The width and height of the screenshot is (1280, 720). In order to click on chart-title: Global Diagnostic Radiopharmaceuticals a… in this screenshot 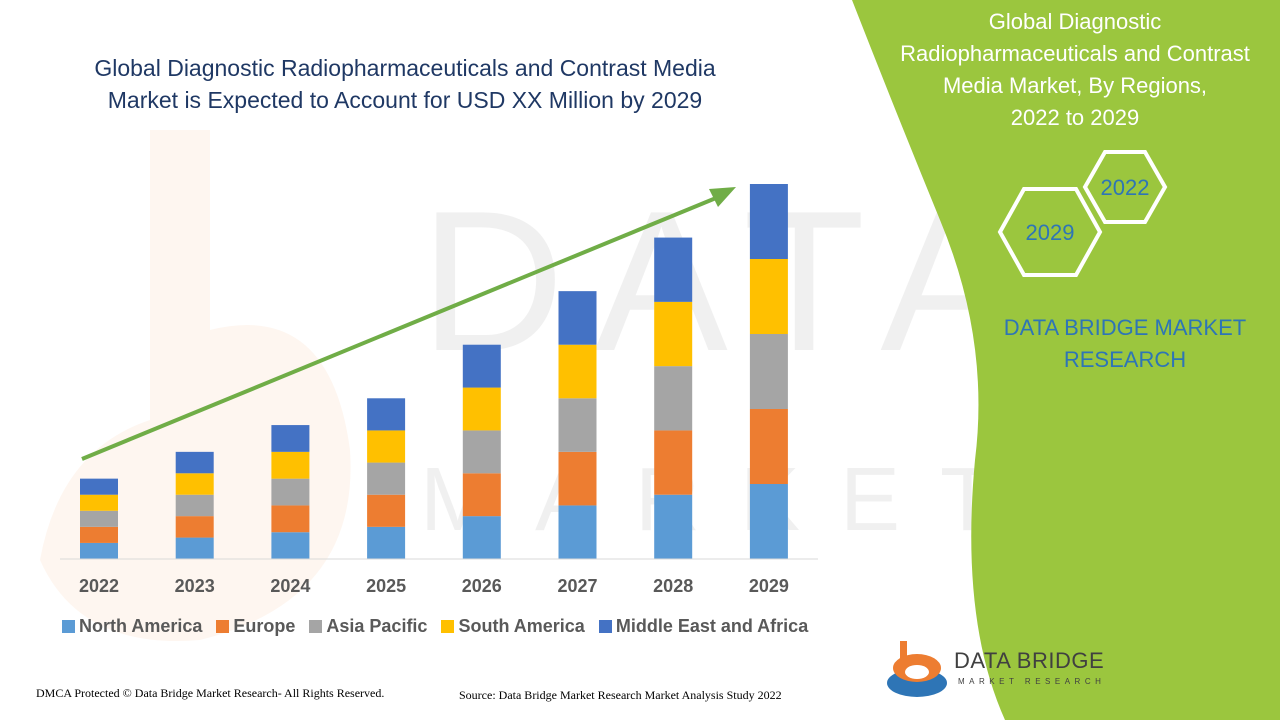, I will do `click(405, 84)`.